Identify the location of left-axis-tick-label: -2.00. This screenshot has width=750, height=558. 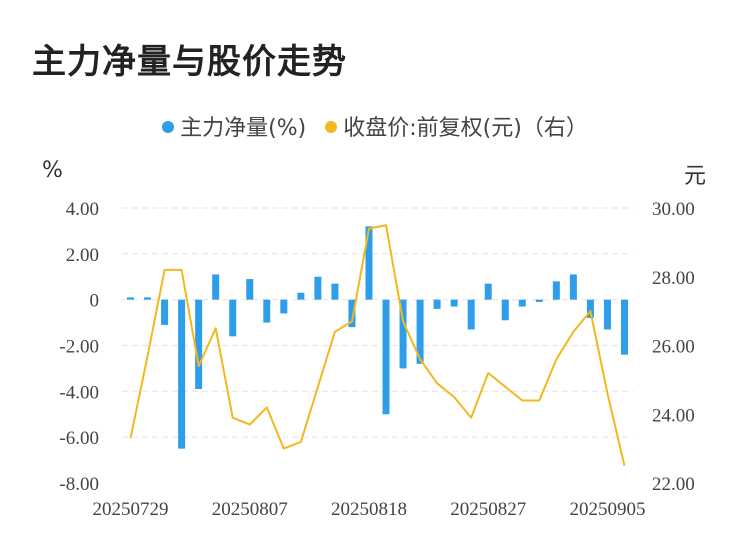
(79, 347).